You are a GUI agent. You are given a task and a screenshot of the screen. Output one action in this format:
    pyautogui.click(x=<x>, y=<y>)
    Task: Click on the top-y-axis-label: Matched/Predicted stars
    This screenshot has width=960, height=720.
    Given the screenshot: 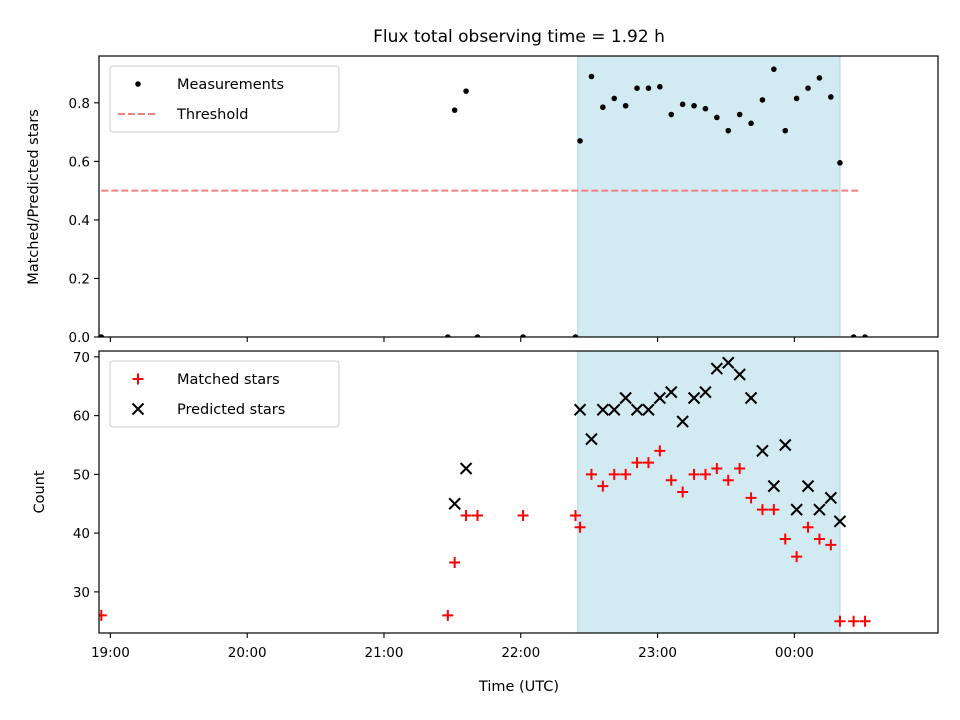 What is the action you would take?
    pyautogui.click(x=34, y=197)
    